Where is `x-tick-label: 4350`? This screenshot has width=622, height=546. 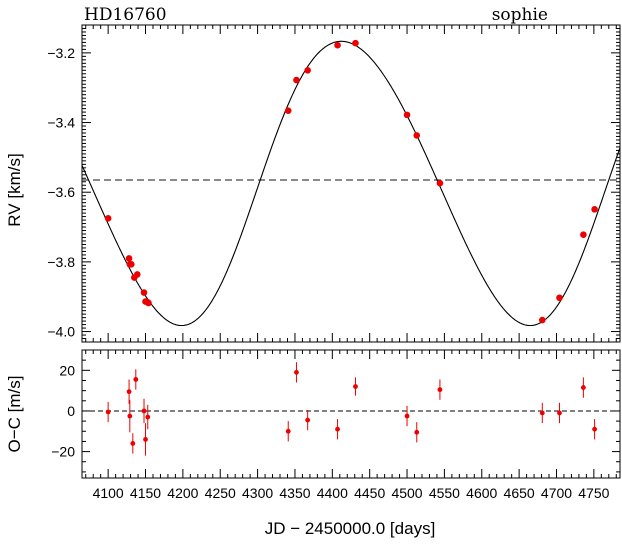
x-tick-label: 4350 is located at coordinates (294, 493).